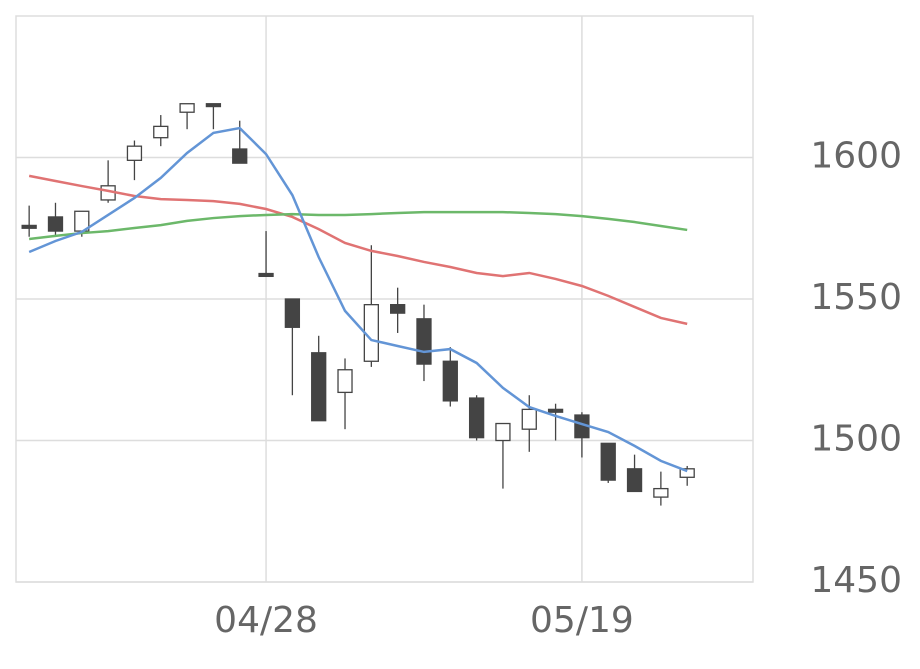  What do you see at coordinates (582, 620) in the screenshot?
I see `x-tick-label: 05/19` at bounding box center [582, 620].